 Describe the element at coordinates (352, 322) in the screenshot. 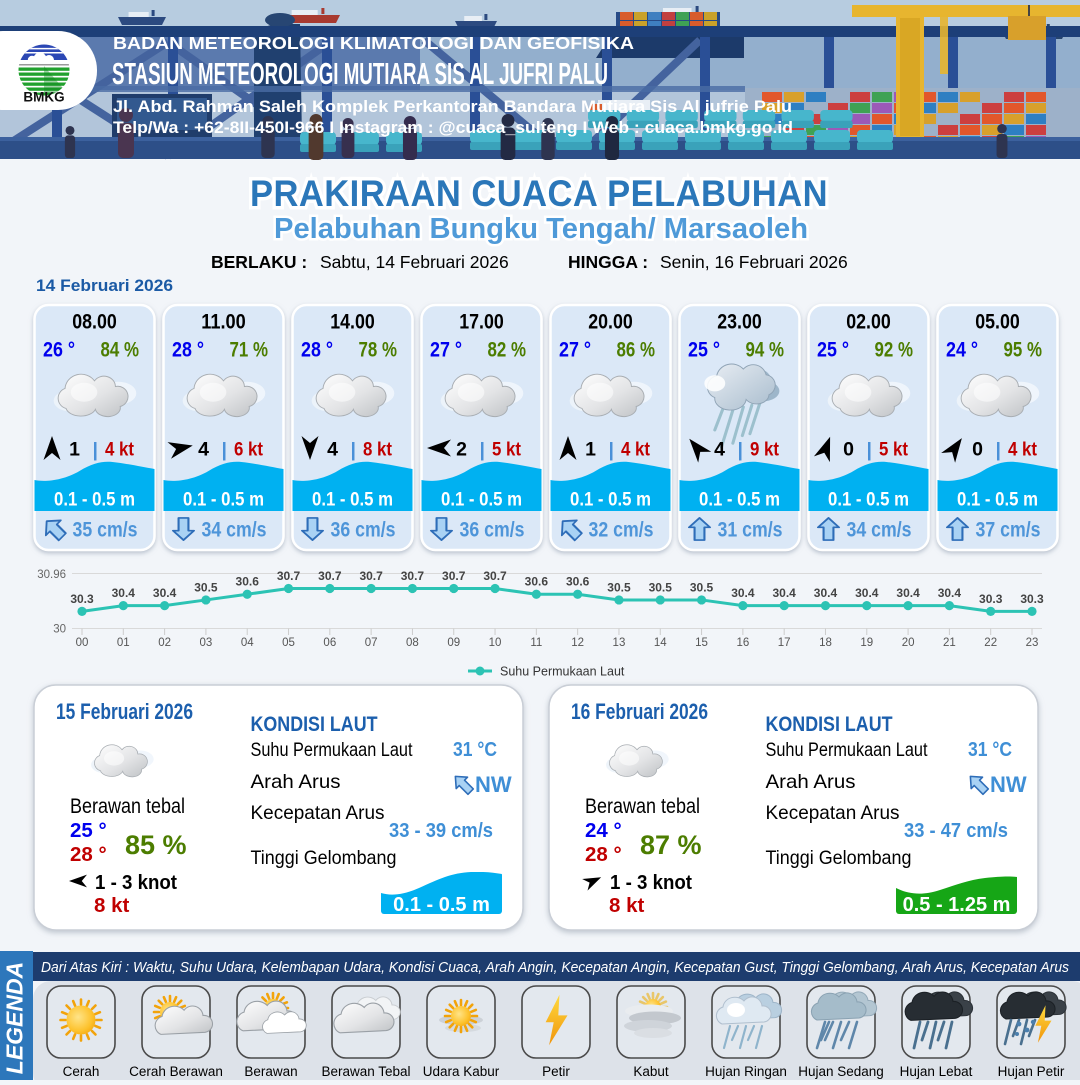

I see `svg-text: 14.00` at that location.